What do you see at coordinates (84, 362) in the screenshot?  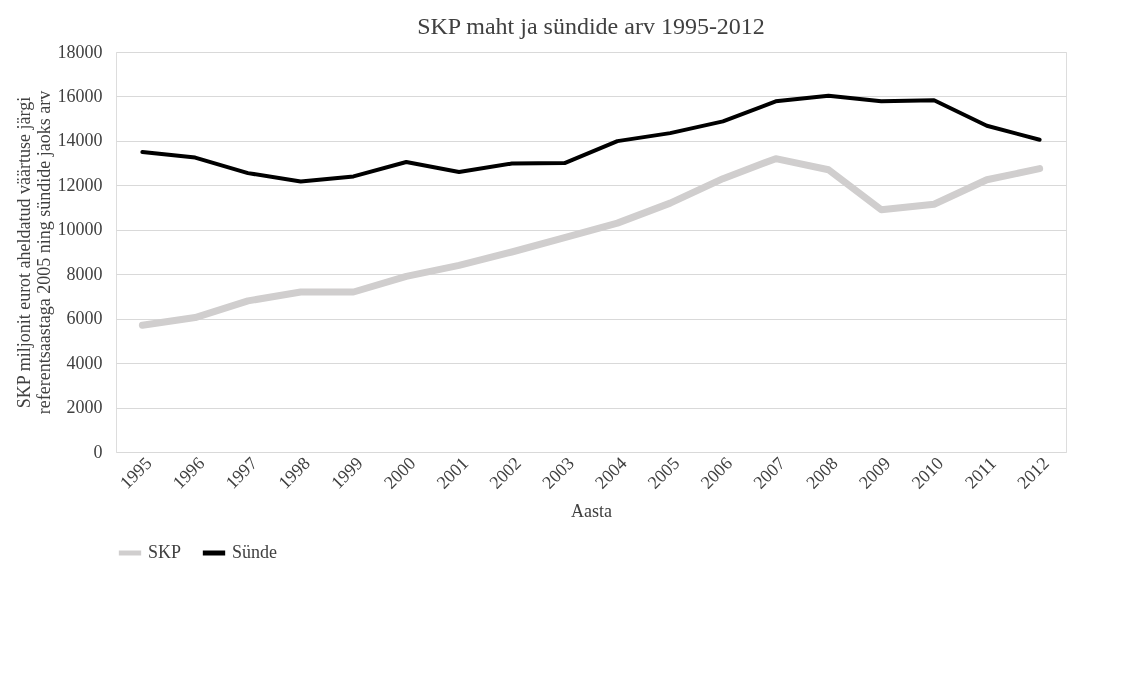 I see `y-tick-label: 4000` at bounding box center [84, 362].